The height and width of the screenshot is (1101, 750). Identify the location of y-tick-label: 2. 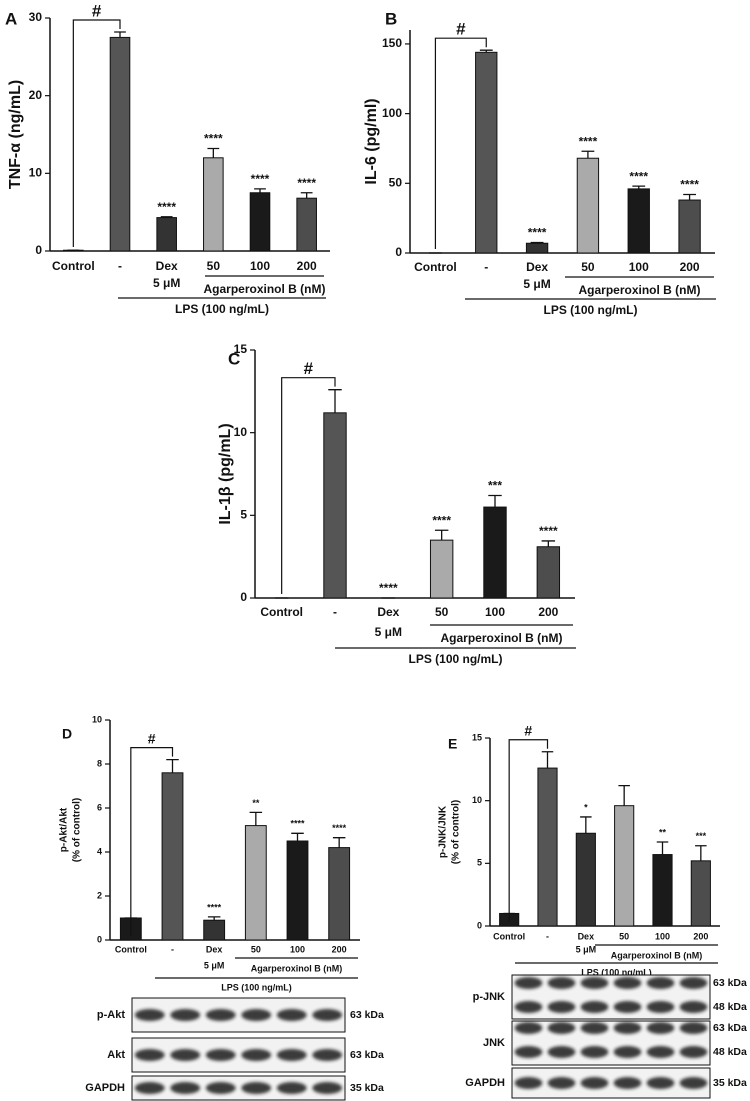
(99, 895).